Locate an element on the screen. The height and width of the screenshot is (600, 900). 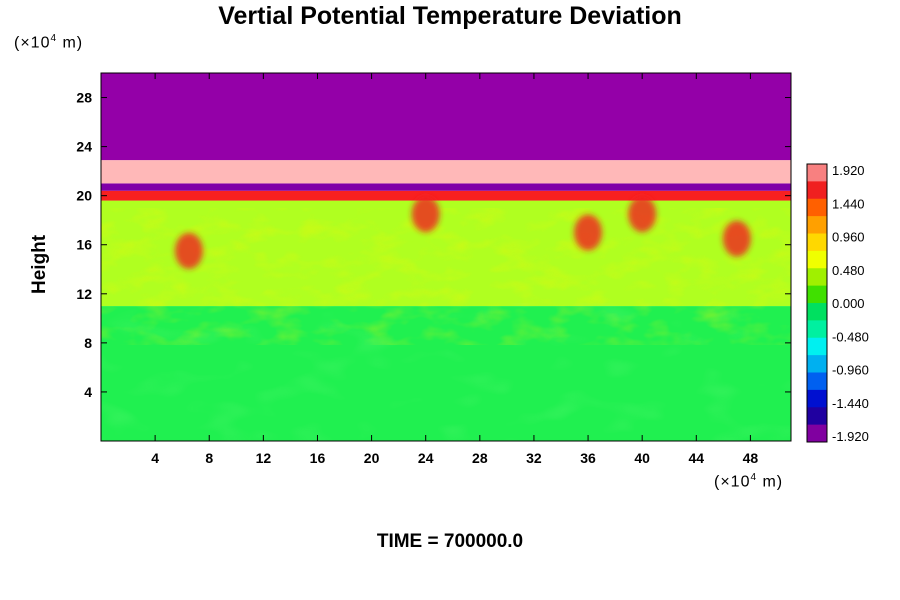
y-axis-label: Height is located at coordinates (39, 264).